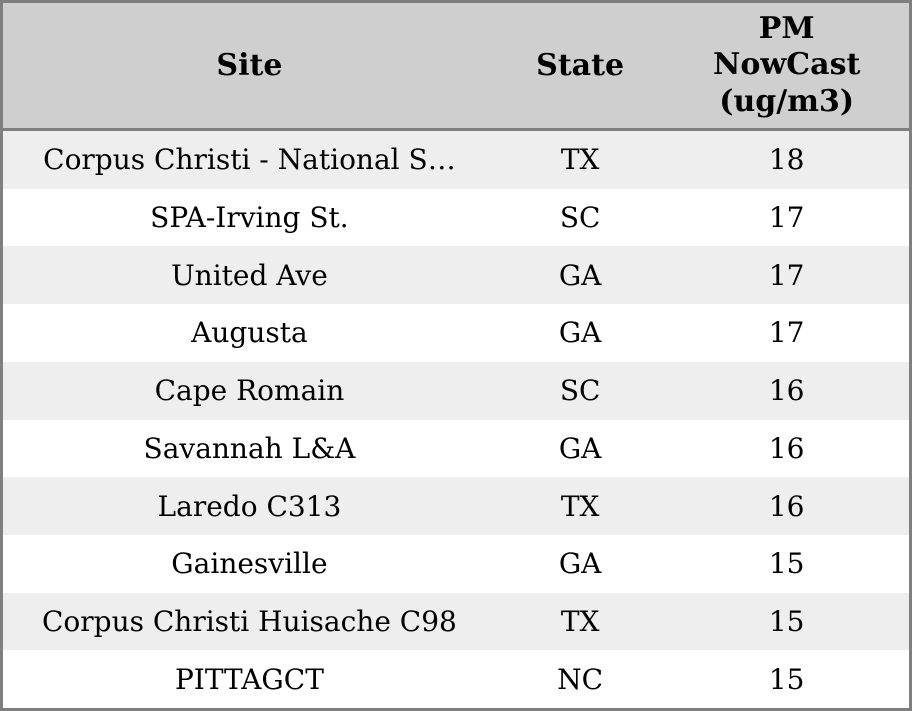 The height and width of the screenshot is (711, 912). Describe the element at coordinates (456, 390) in the screenshot. I see `table-row: Cape Romain SC 16` at that location.